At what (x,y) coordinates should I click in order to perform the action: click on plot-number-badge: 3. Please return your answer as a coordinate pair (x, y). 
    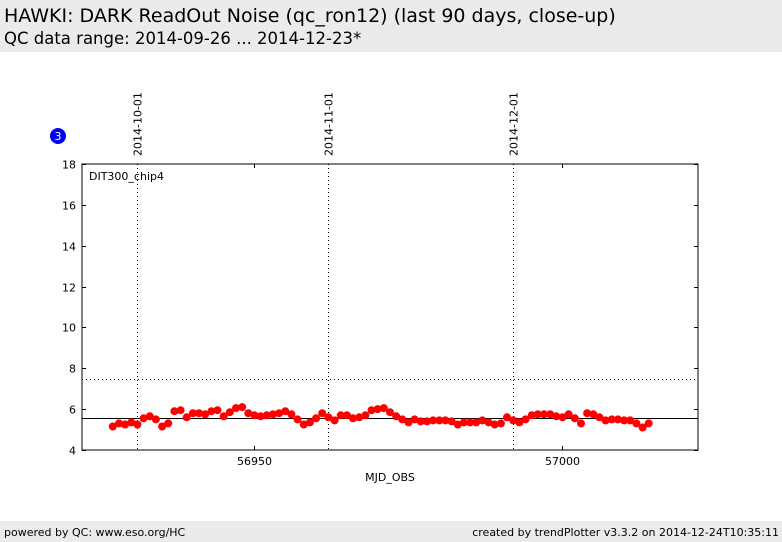
    Looking at the image, I should click on (58, 136).